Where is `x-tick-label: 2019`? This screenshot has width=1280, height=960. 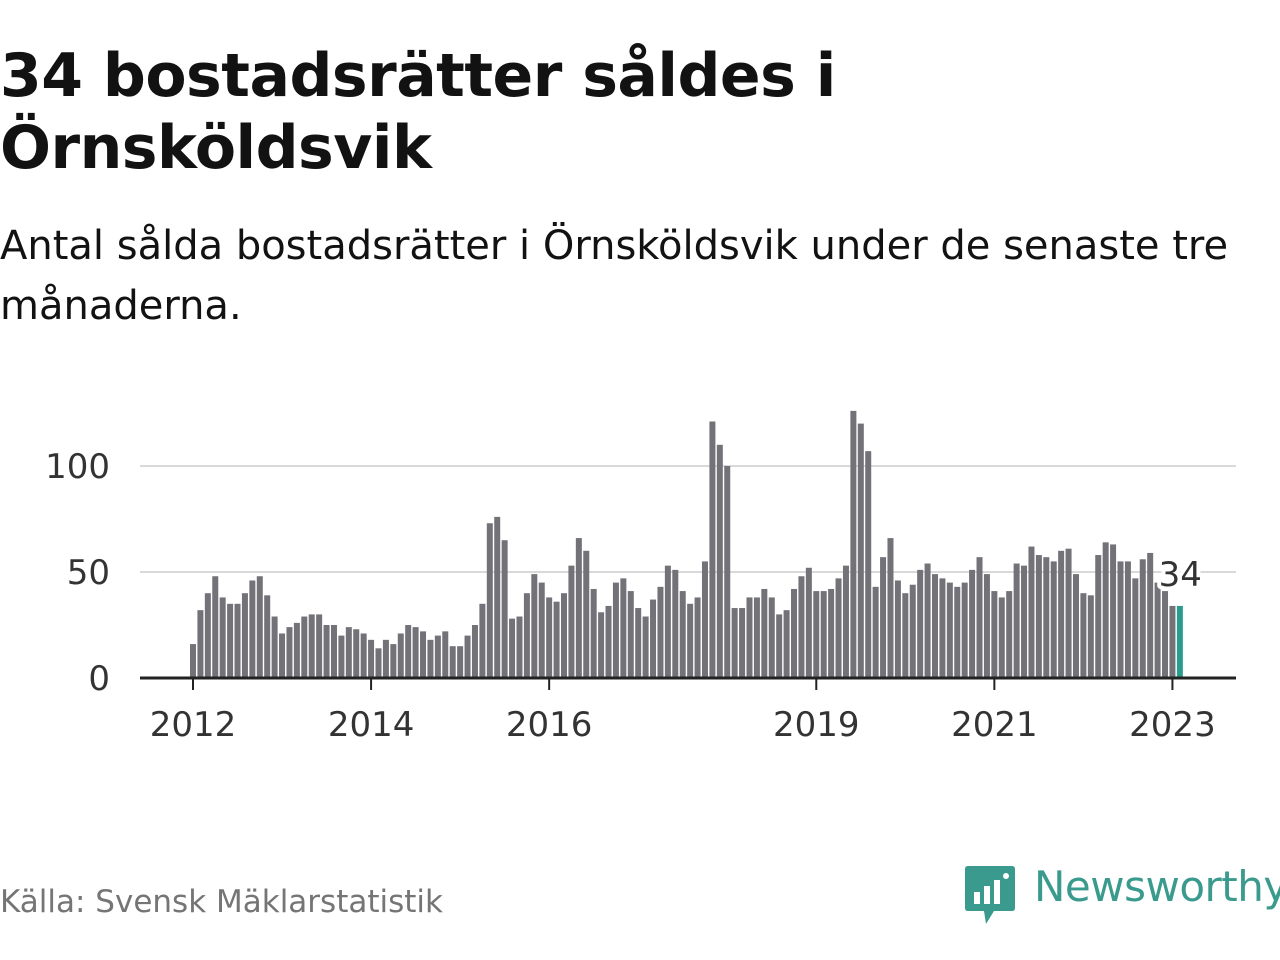 x-tick-label: 2019 is located at coordinates (816, 725).